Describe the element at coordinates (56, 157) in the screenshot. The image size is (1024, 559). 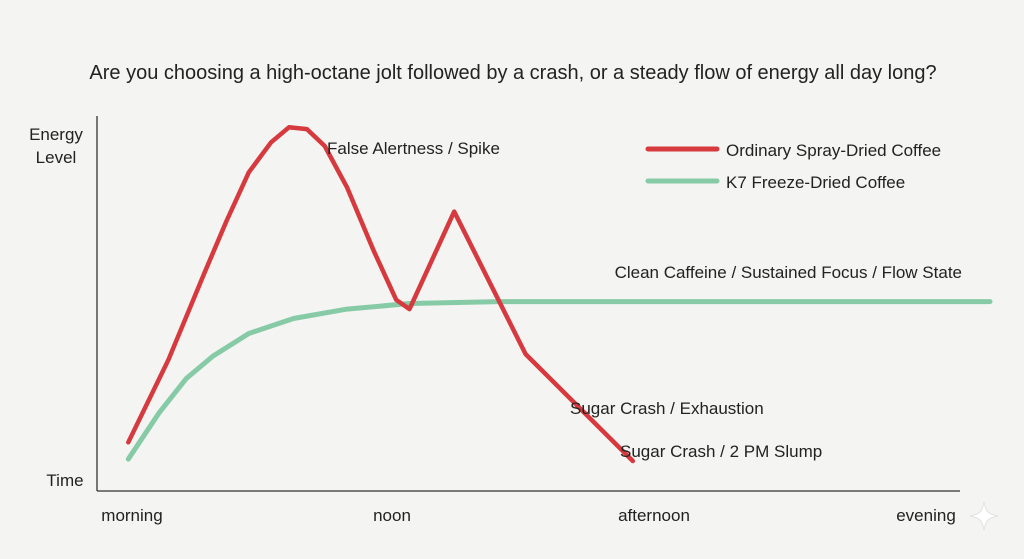
I see `y-axis-label-line-2: Level` at that location.